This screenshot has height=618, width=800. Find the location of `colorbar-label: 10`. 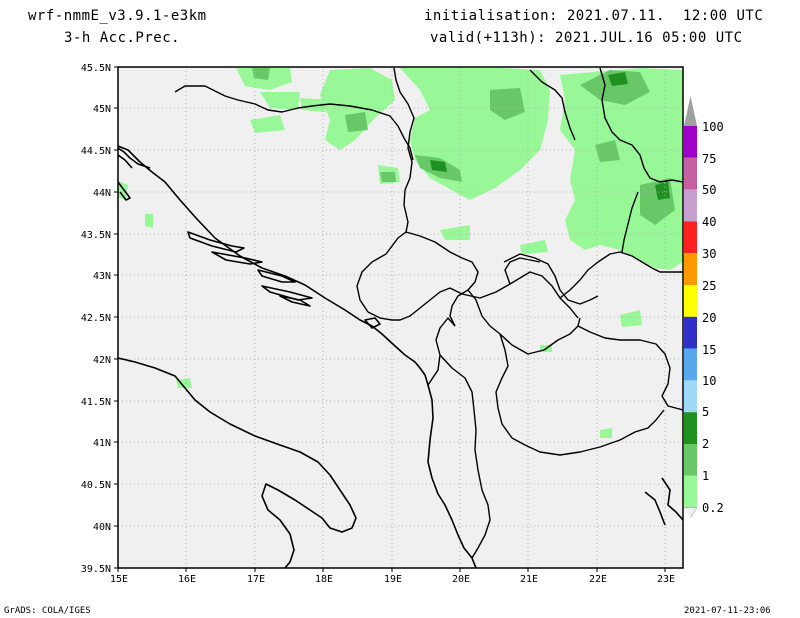

colorbar-label: 10 is located at coordinates (709, 381).